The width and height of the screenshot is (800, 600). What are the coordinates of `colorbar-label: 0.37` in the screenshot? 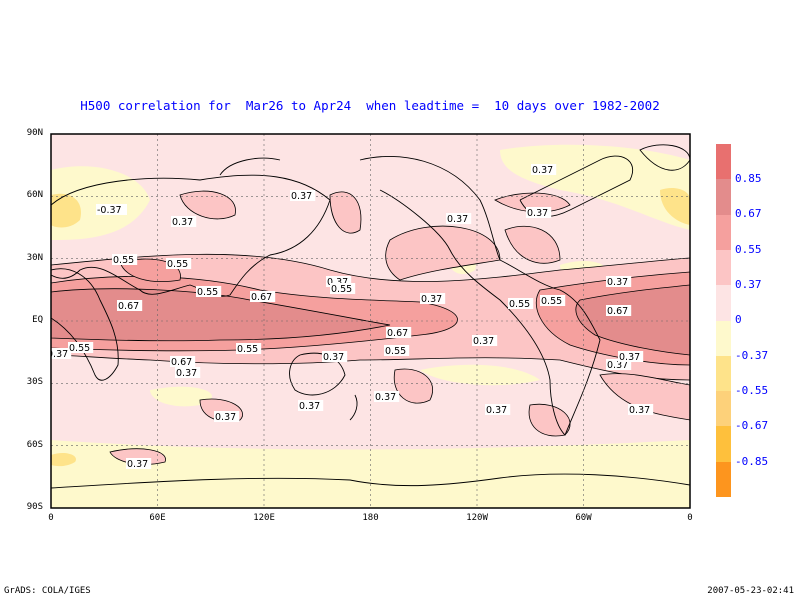 It's located at (748, 284).